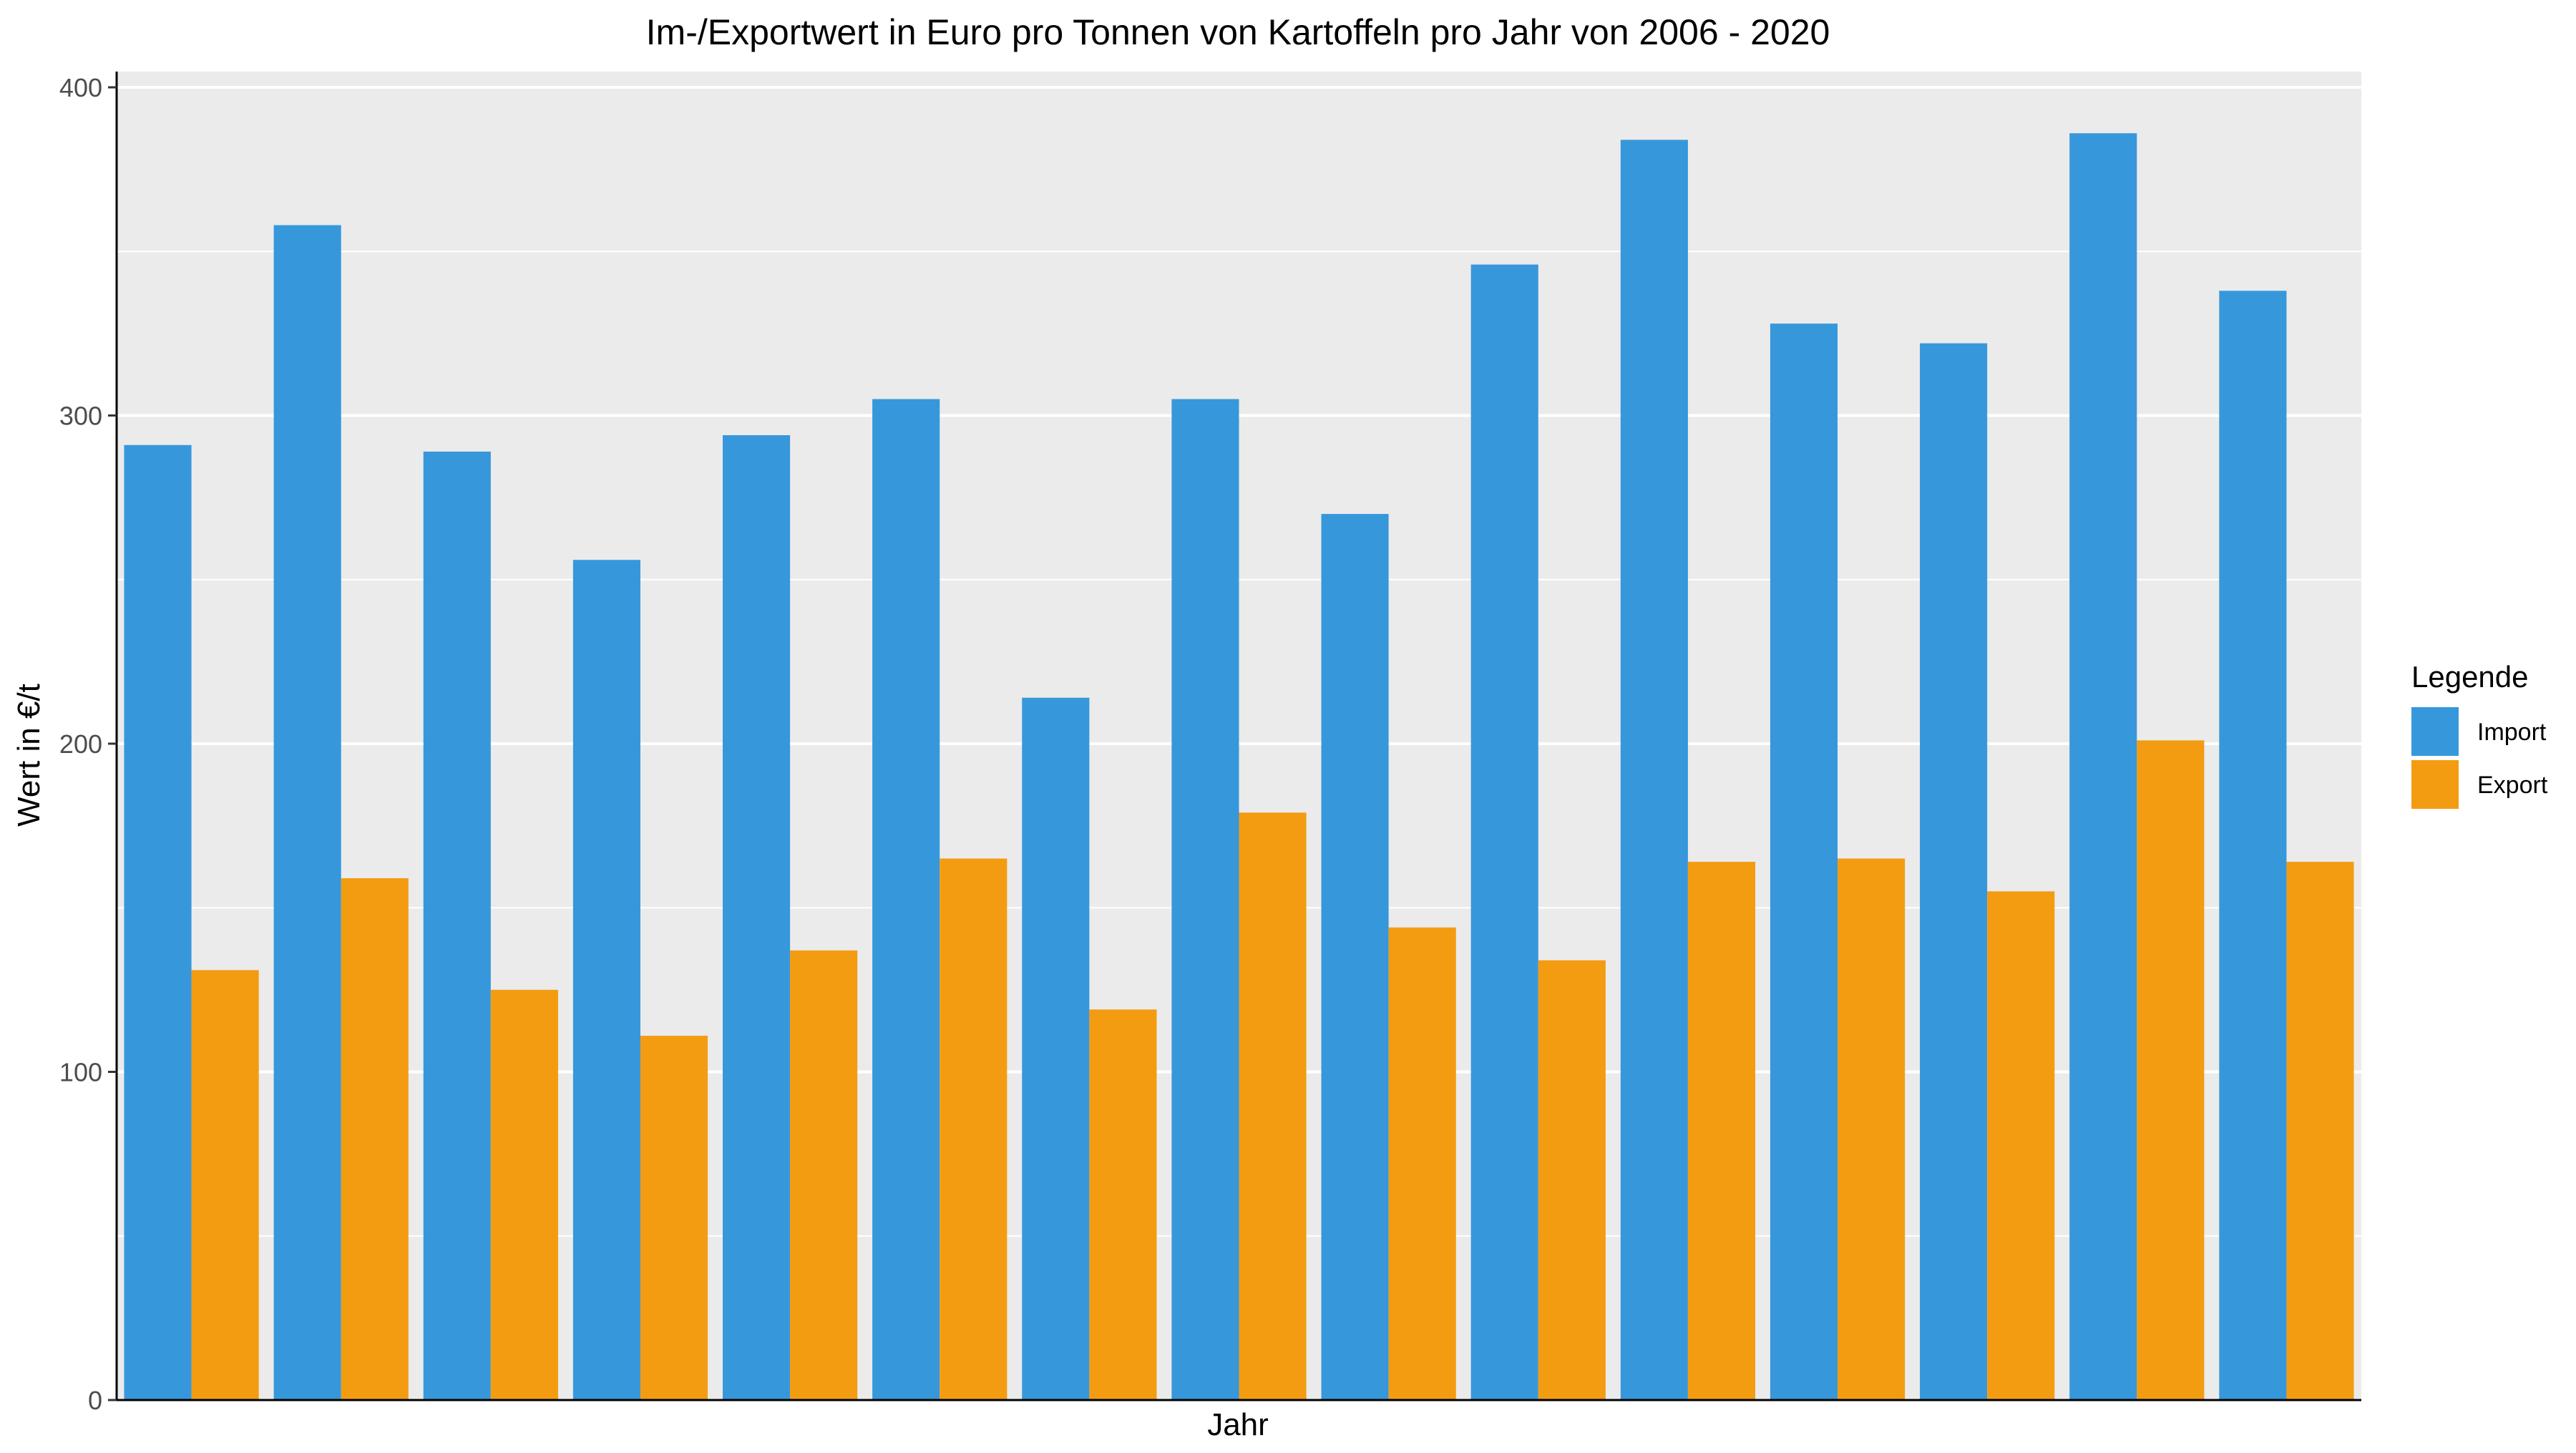  What do you see at coordinates (2512, 732) in the screenshot?
I see `legend-label-import: Import` at bounding box center [2512, 732].